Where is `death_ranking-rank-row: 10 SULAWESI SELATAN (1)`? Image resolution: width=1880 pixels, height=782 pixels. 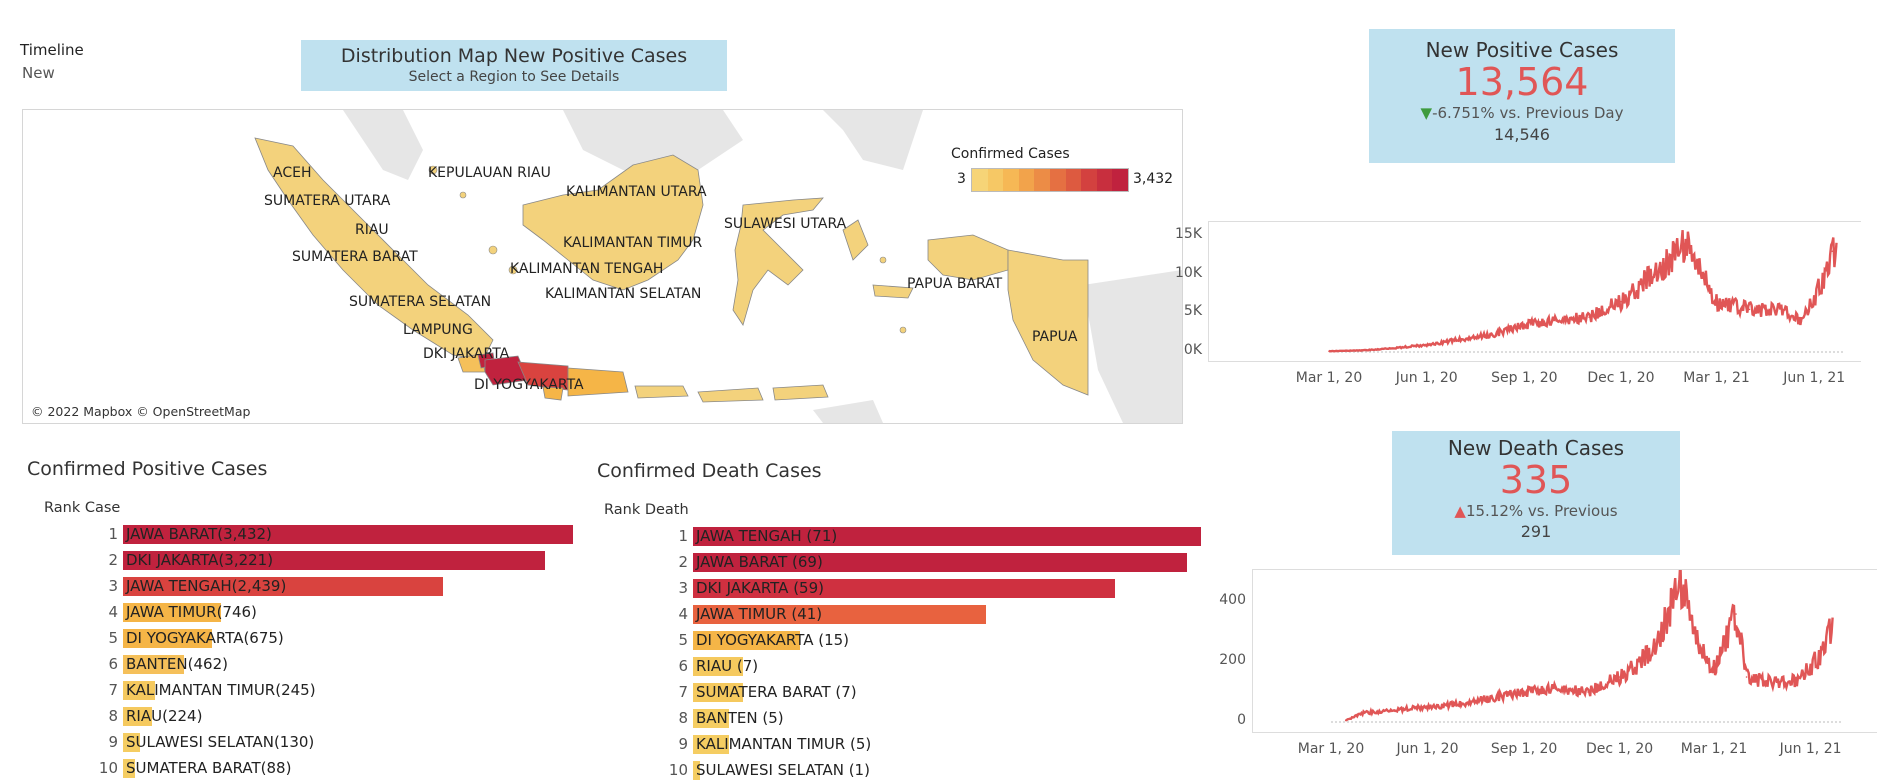 death_ranking-rank-row: 10 SULAWESI SELATAN (1) is located at coordinates (939, 771).